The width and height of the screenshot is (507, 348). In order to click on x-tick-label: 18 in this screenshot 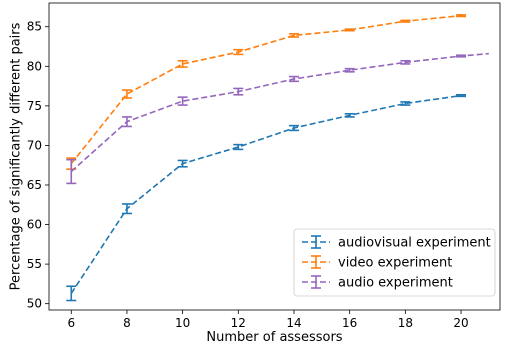, I will do `click(405, 323)`.